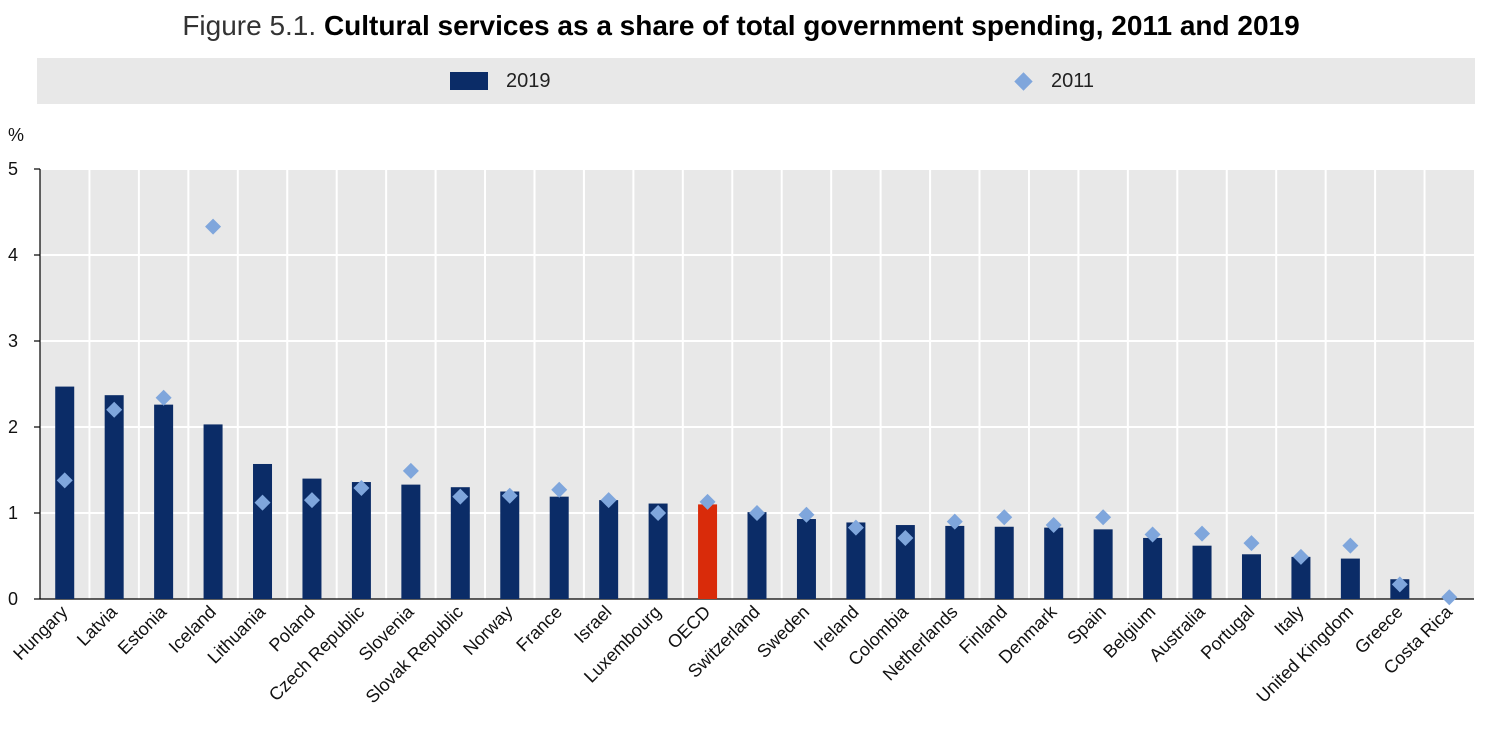 The image size is (1502, 732). What do you see at coordinates (469, 81) in the screenshot?
I see `legend-swatch-2019` at bounding box center [469, 81].